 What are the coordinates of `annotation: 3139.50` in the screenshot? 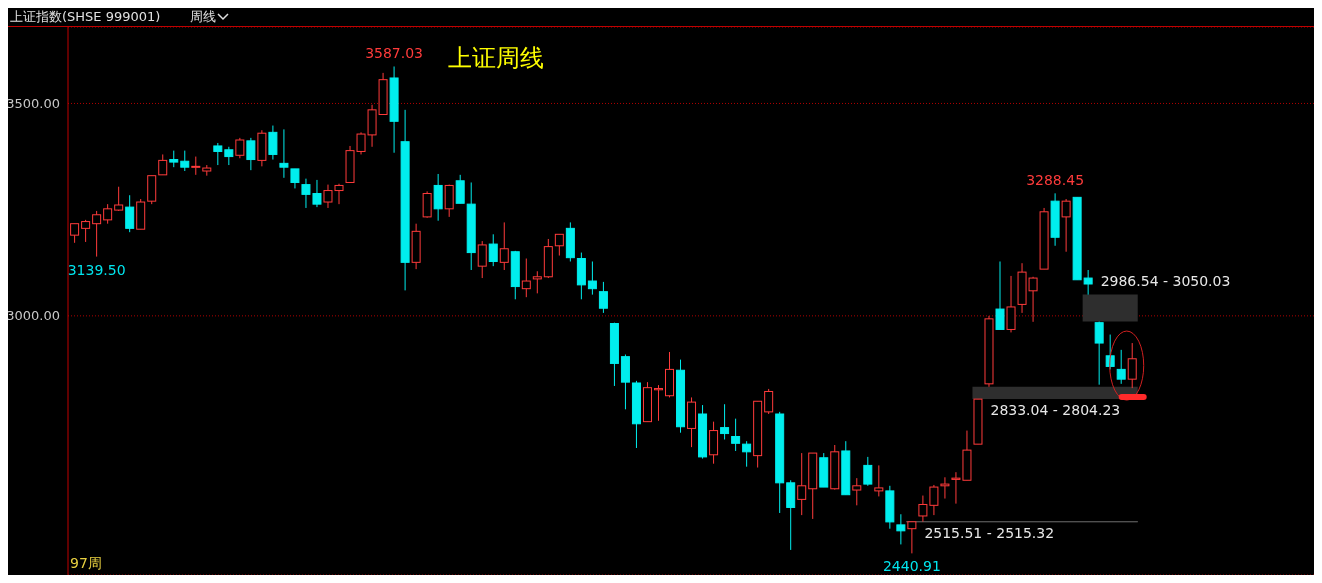 It's located at (96, 269).